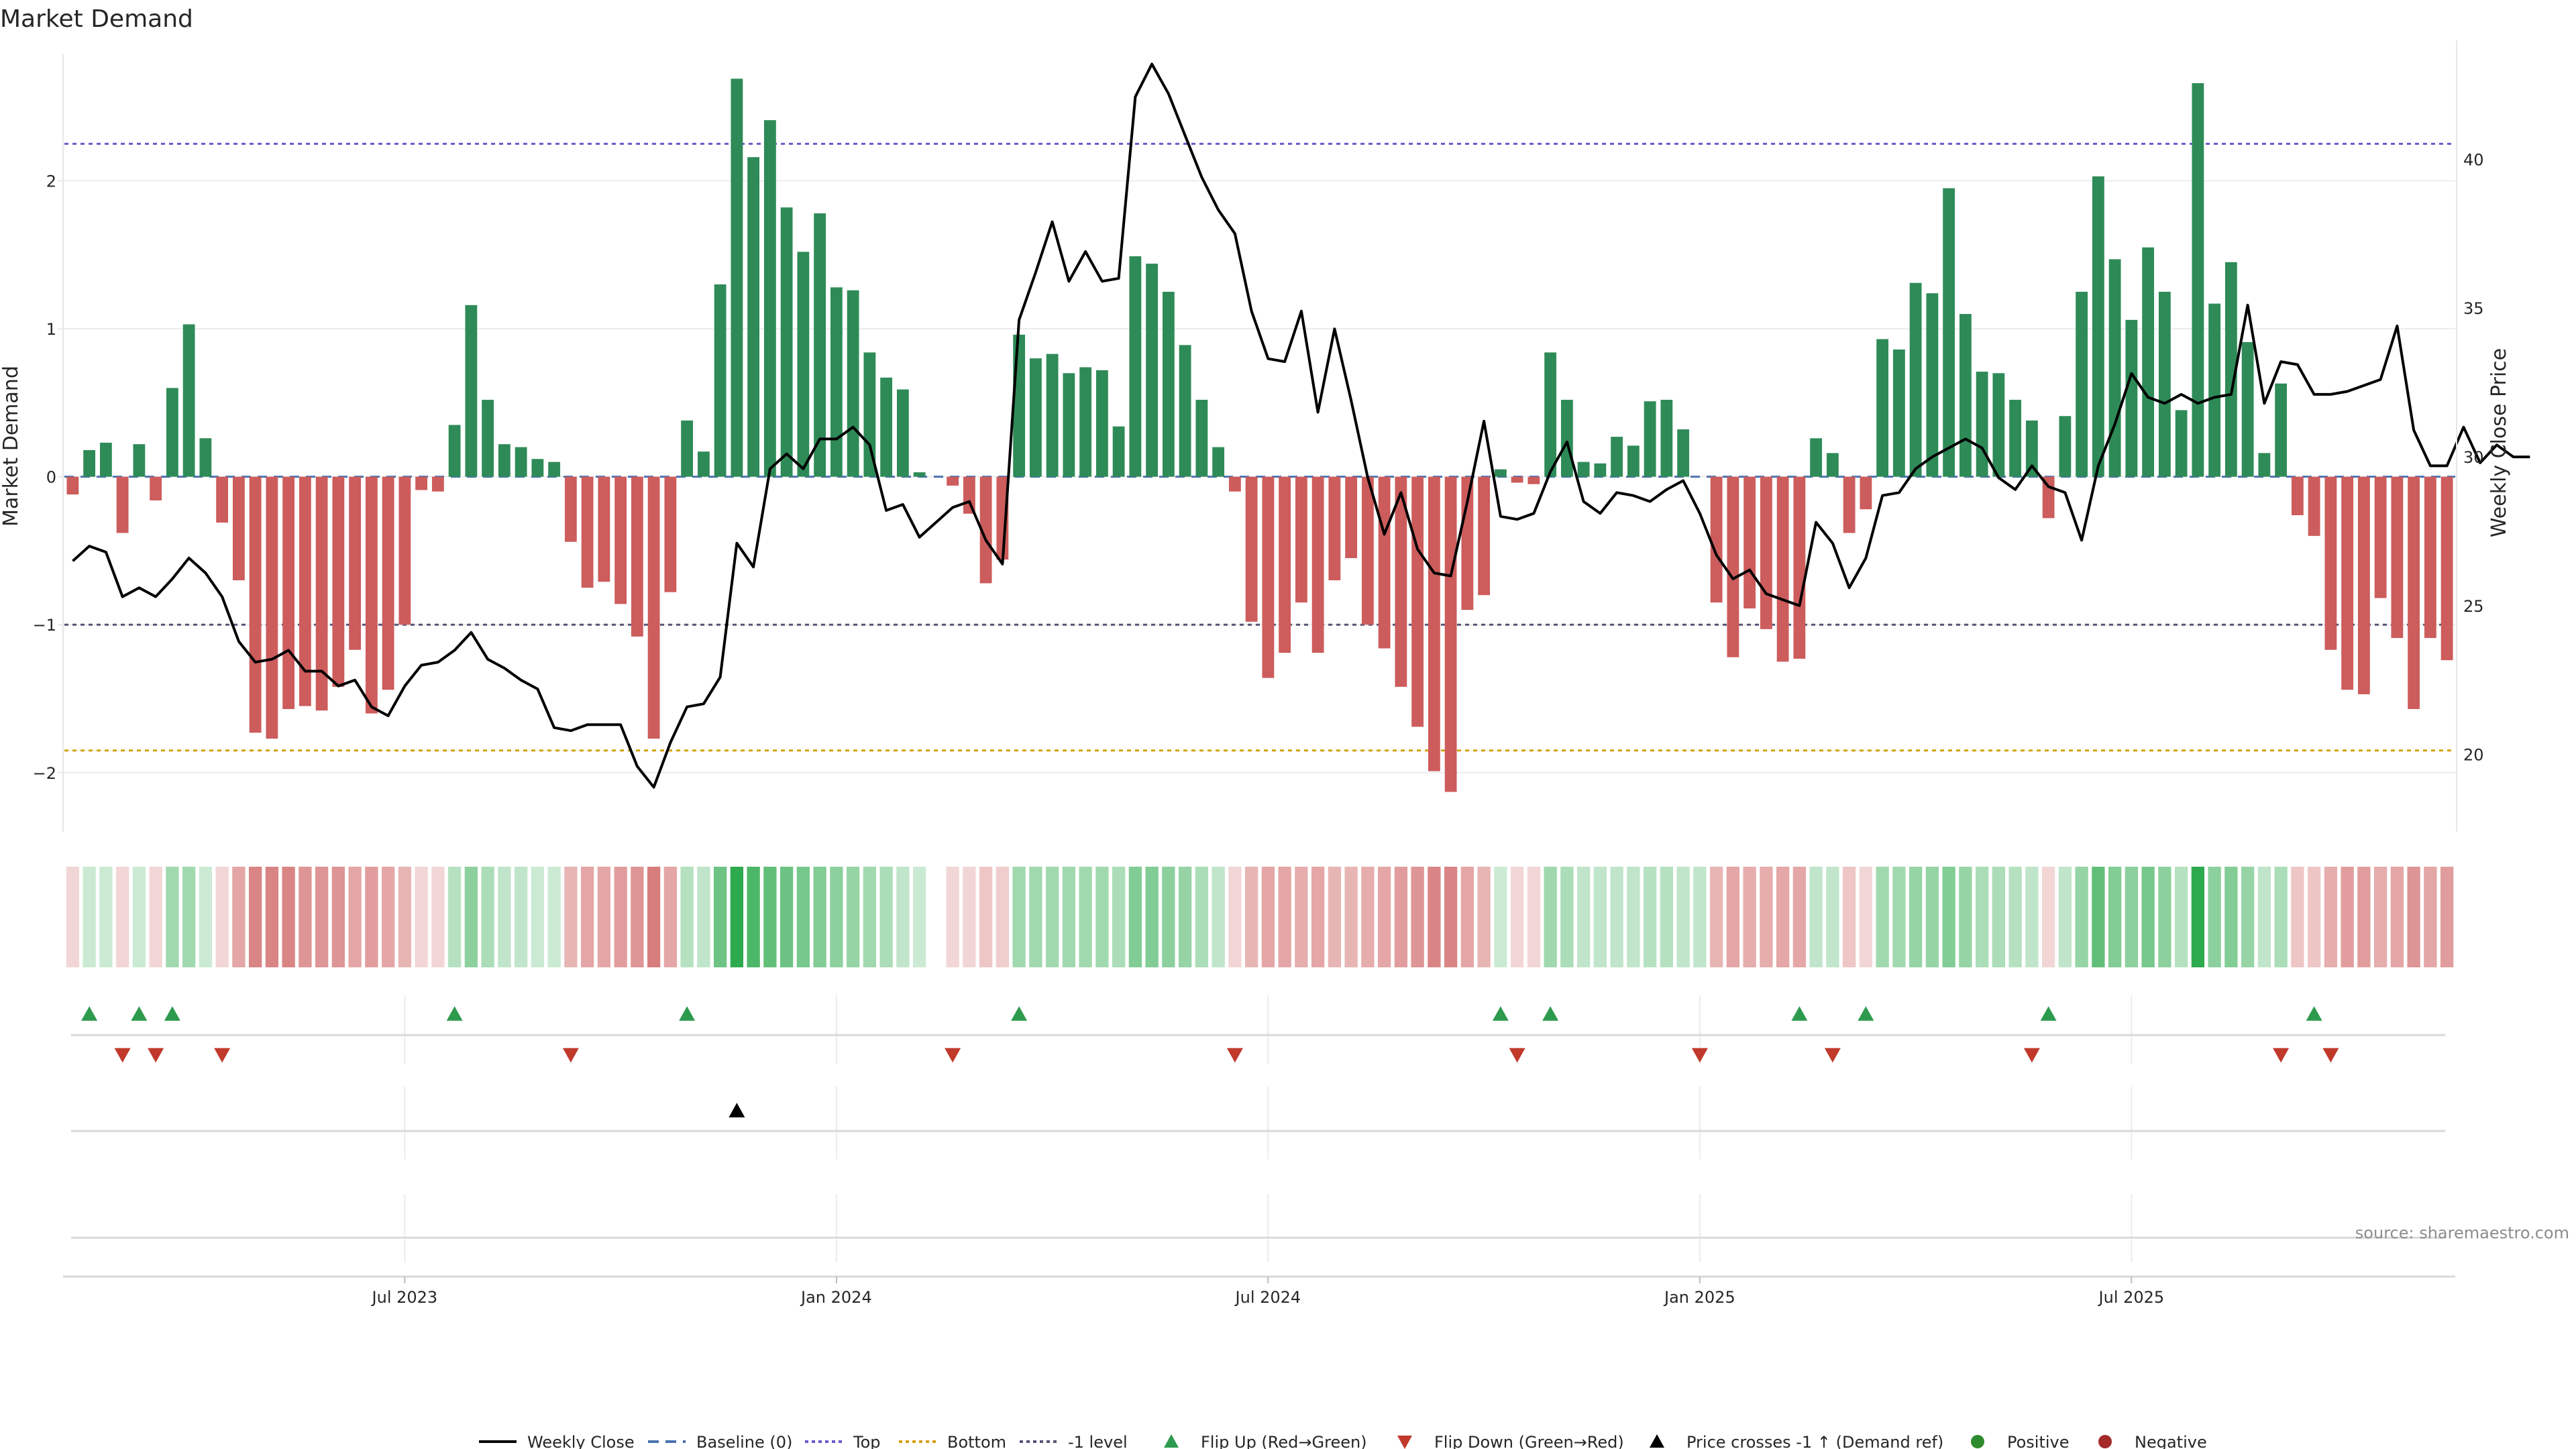 Image resolution: width=2576 pixels, height=1449 pixels. I want to click on legend-label-4: -1 level, so click(1098, 1441).